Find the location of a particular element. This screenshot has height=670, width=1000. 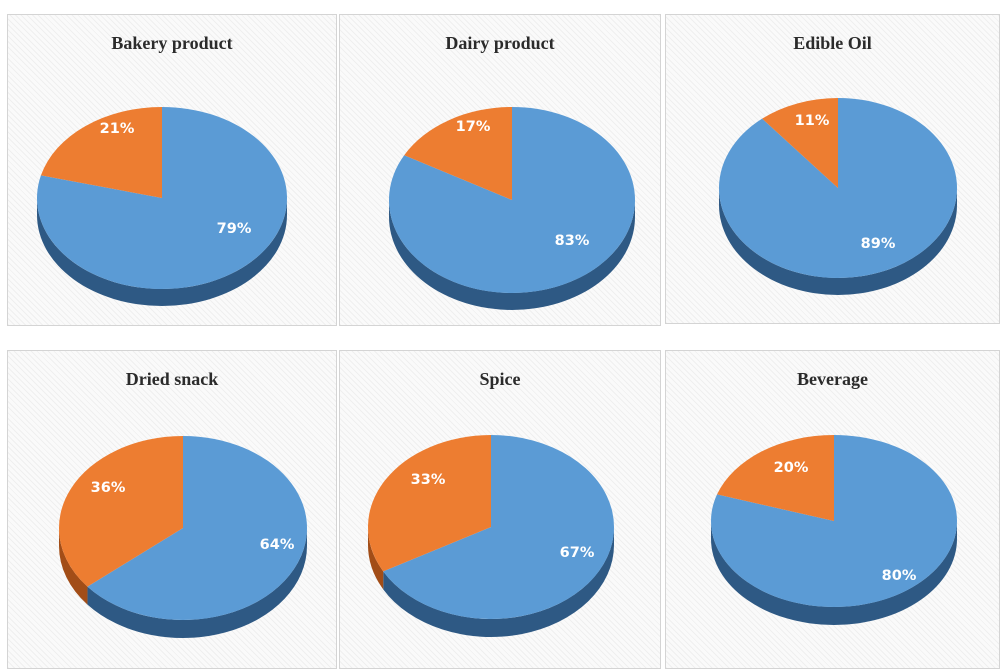

slice-label: 21% is located at coordinates (117, 129).